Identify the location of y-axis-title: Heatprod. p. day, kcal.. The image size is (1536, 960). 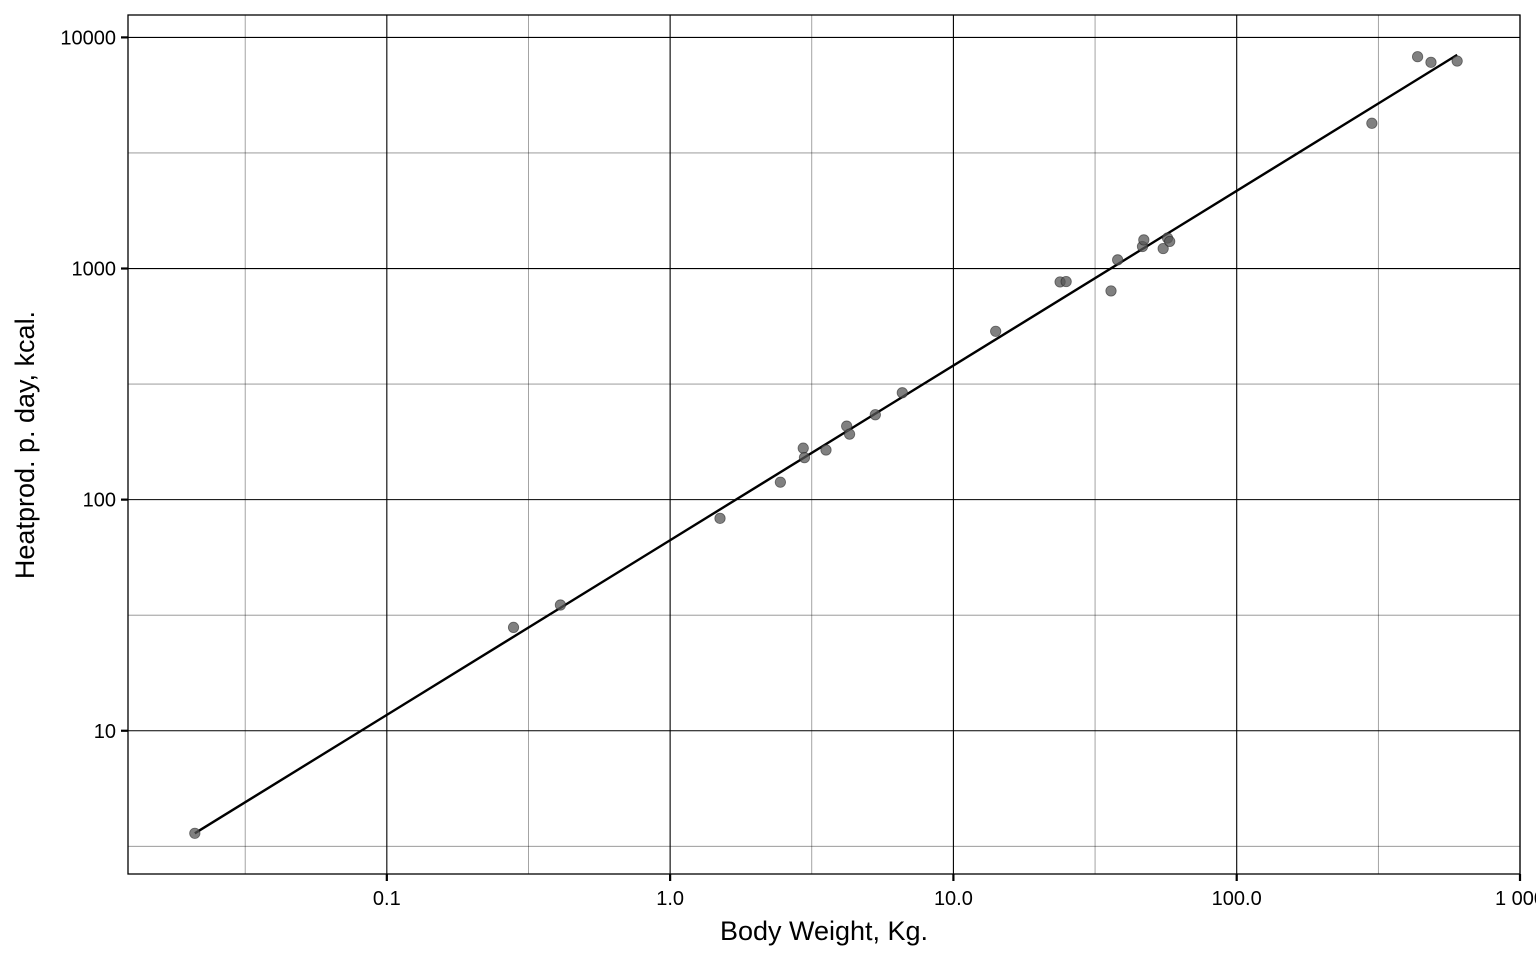
(25, 445).